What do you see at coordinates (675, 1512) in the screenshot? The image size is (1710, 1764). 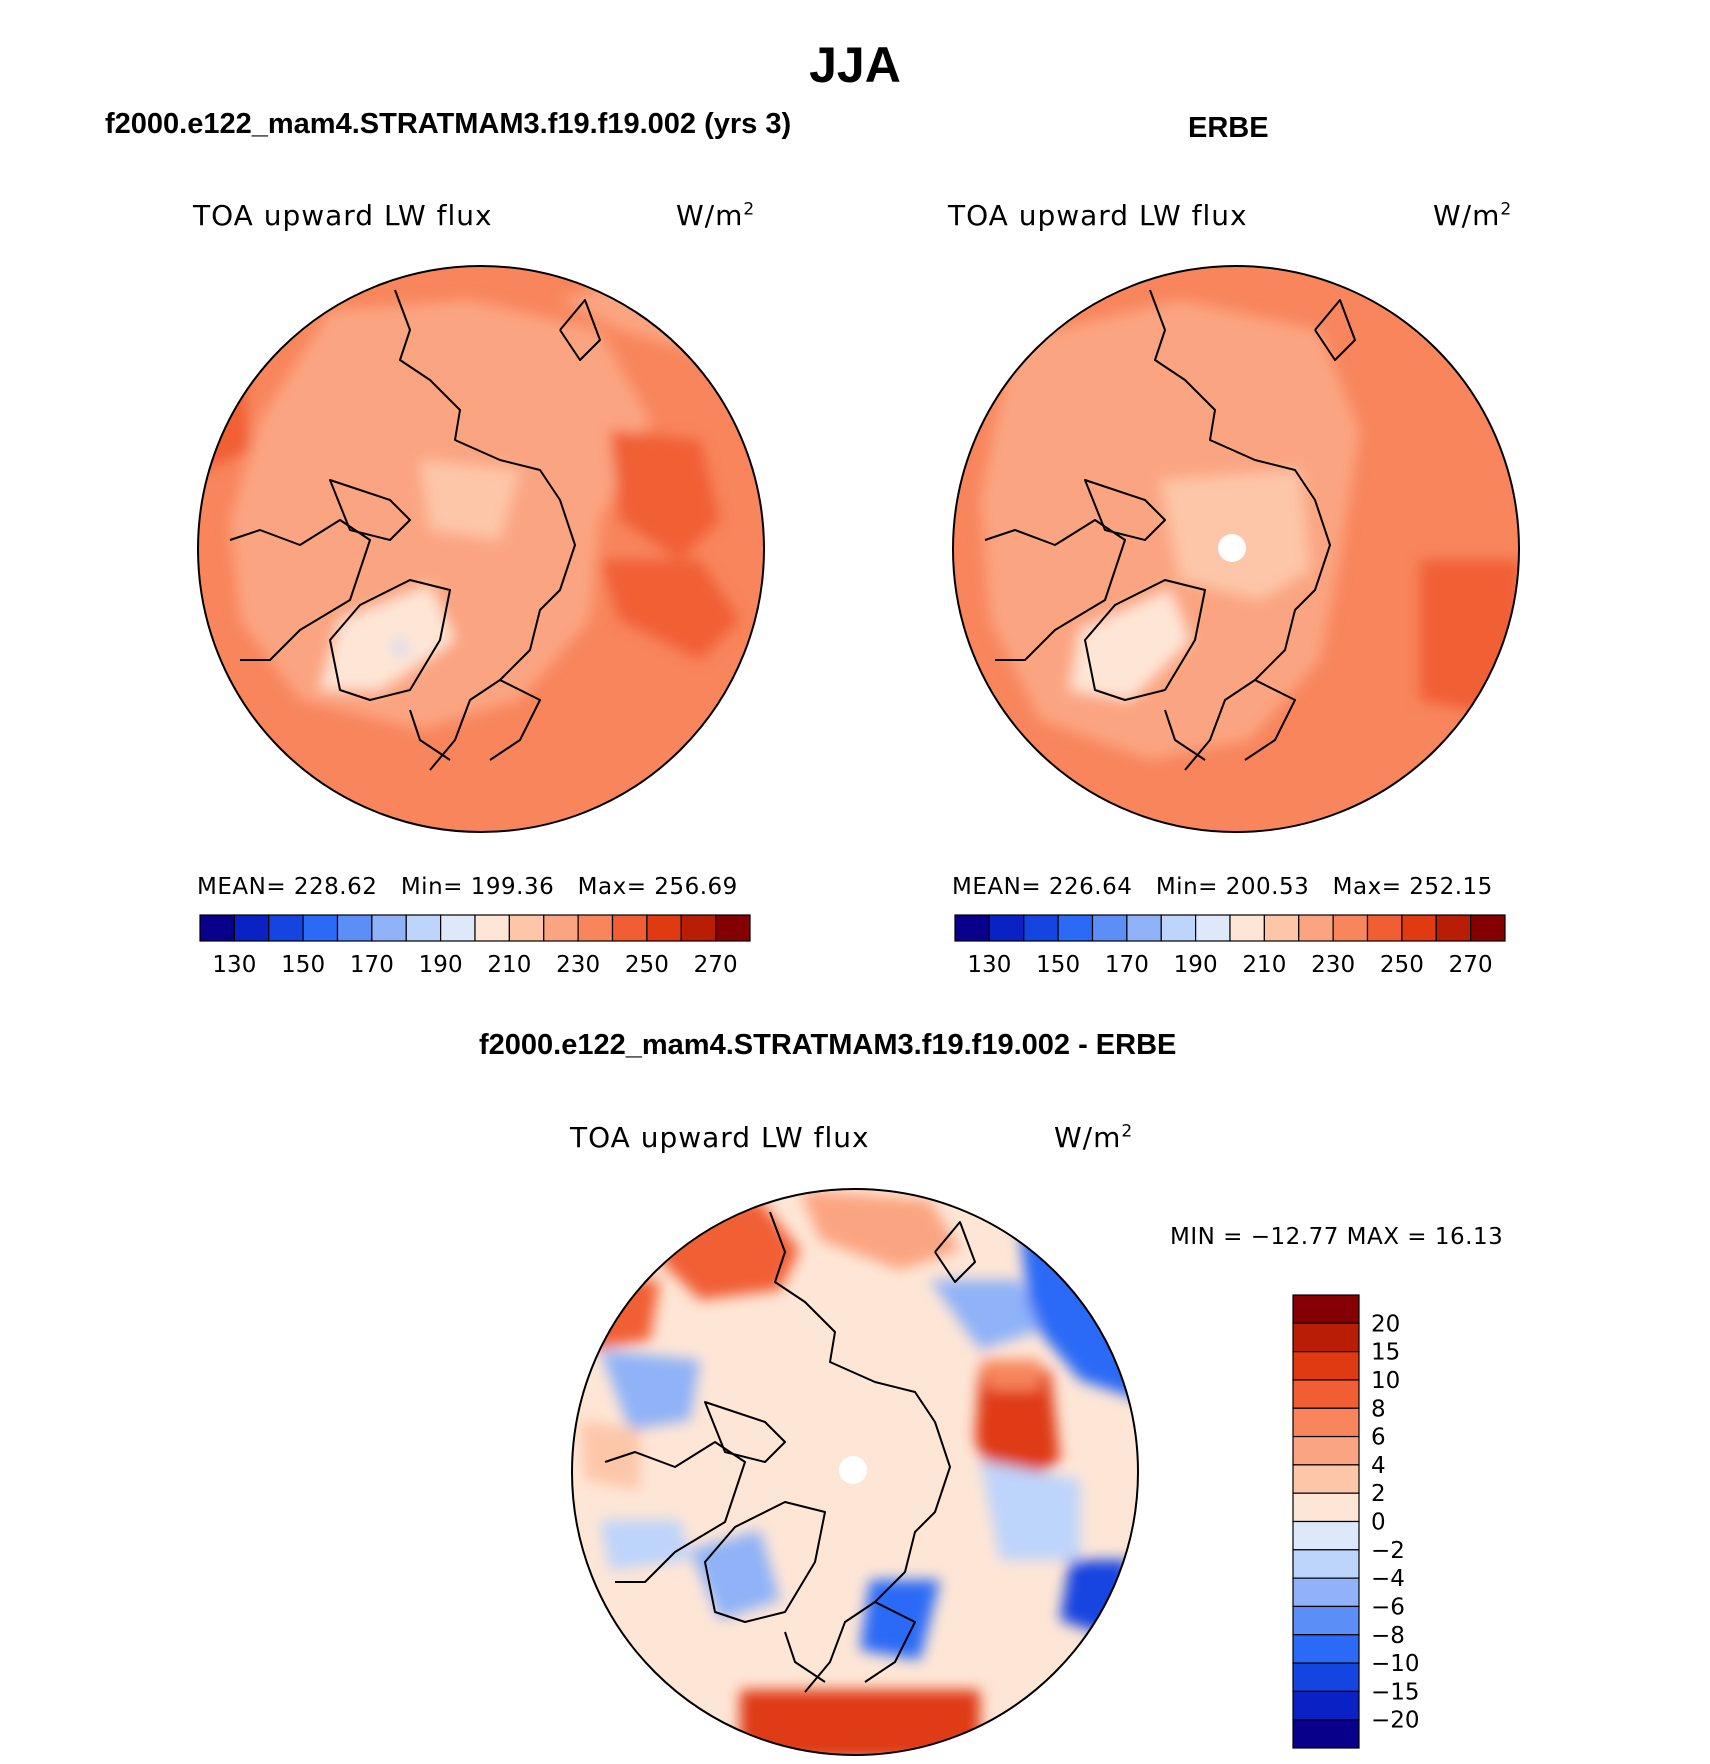 I see `map-3-coast-canada` at bounding box center [675, 1512].